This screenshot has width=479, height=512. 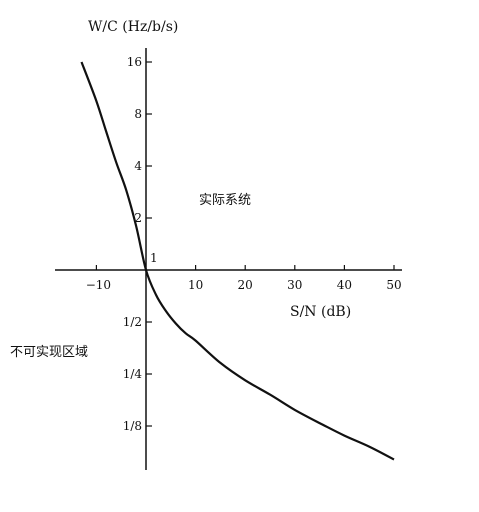 What do you see at coordinates (138, 114) in the screenshot?
I see `y-tick-label: 8` at bounding box center [138, 114].